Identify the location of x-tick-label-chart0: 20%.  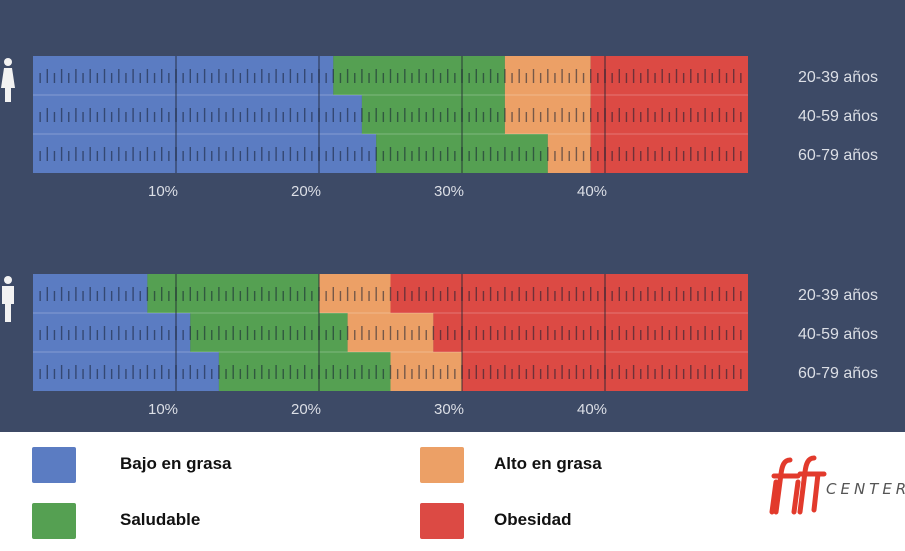
(306, 191).